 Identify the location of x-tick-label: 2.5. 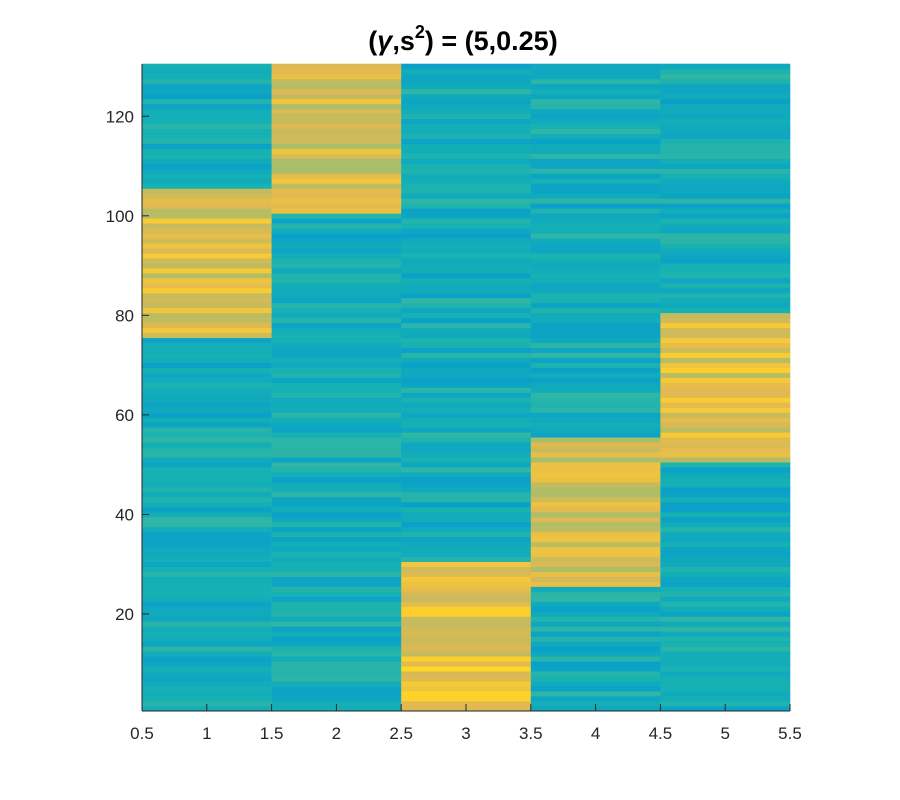
(401, 733).